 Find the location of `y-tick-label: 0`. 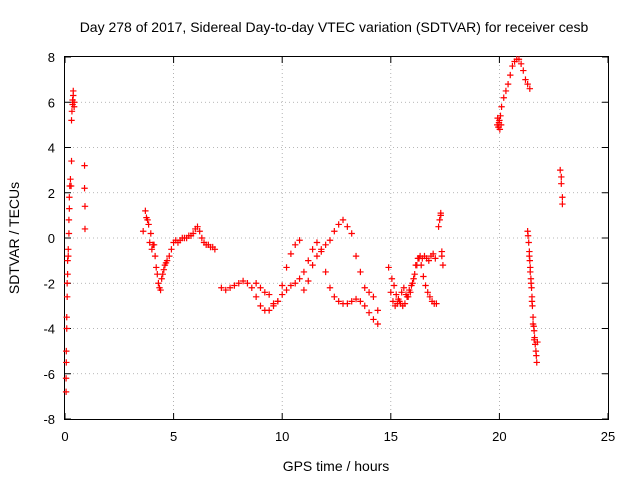

y-tick-label: 0 is located at coordinates (51, 238).